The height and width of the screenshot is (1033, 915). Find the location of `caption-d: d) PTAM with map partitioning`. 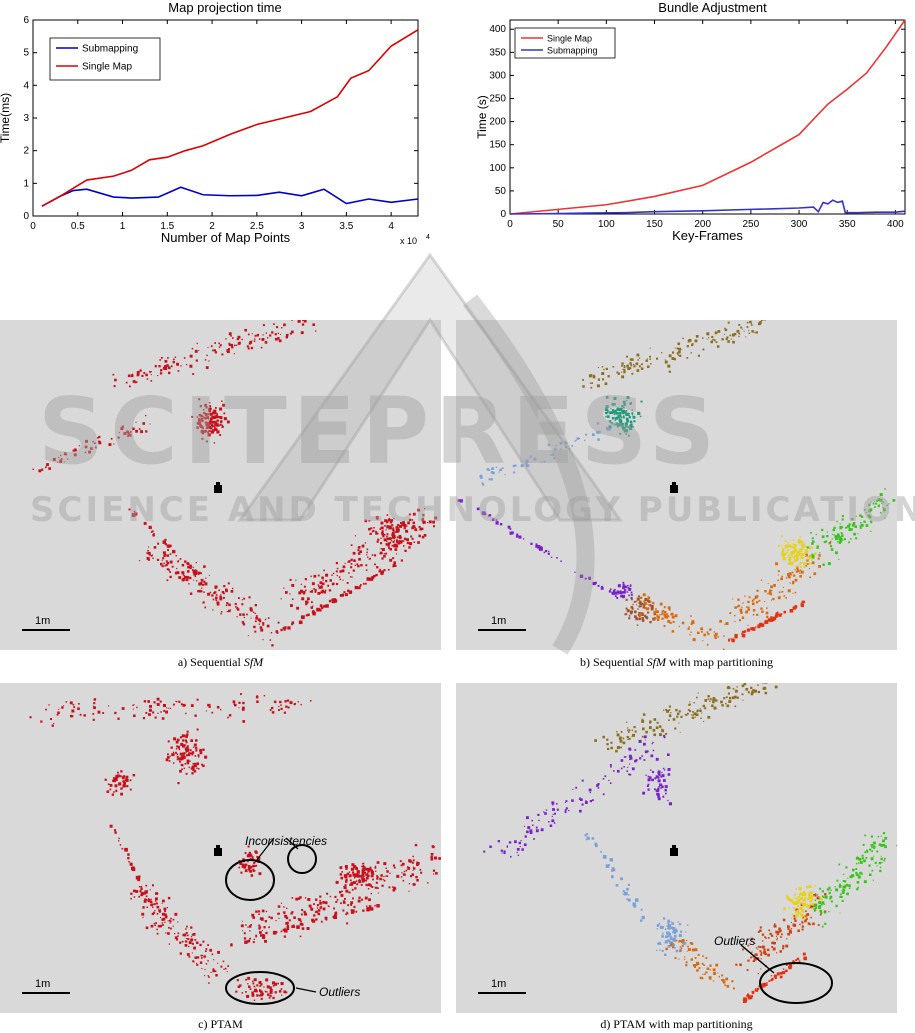

caption-d: d) PTAM with map partitioning is located at coordinates (676, 1024).